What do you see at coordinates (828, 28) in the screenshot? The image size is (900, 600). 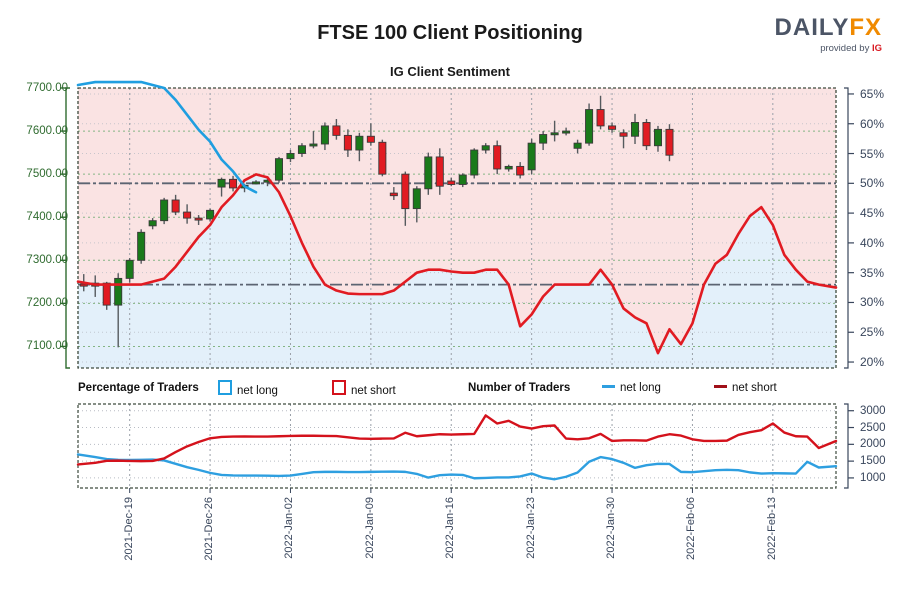 I see `logo-wordmark: DAILYFX` at bounding box center [828, 28].